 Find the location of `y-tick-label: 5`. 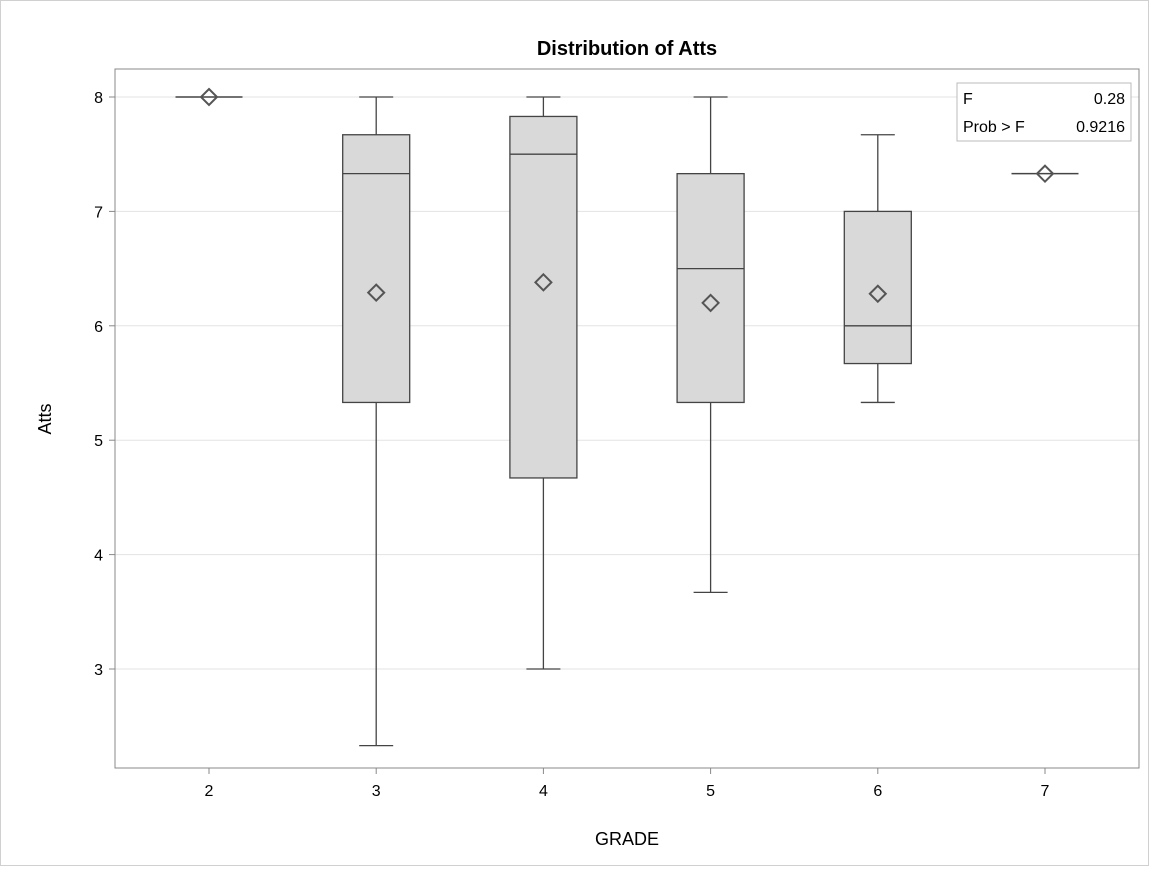

y-tick-label: 5 is located at coordinates (98, 441).